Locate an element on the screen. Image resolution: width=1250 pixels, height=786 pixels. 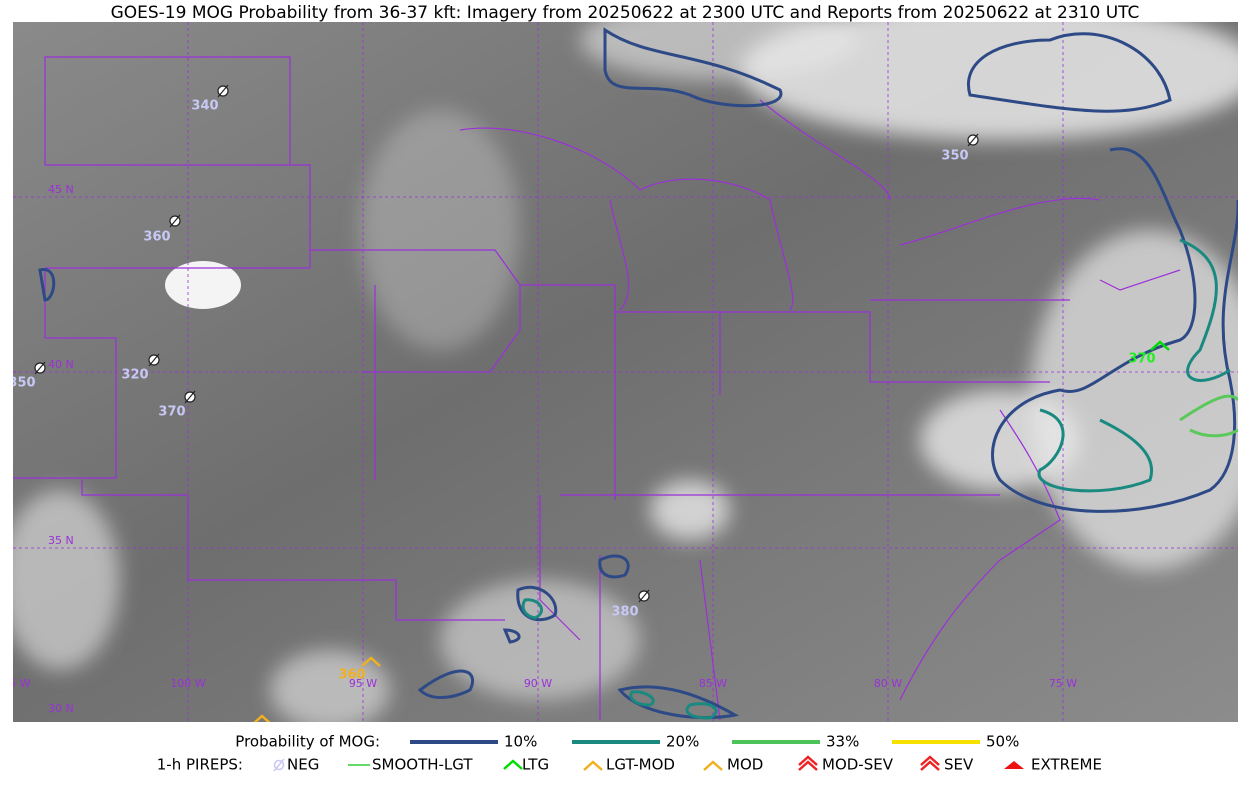
lon-label: 100 W is located at coordinates (187, 683).